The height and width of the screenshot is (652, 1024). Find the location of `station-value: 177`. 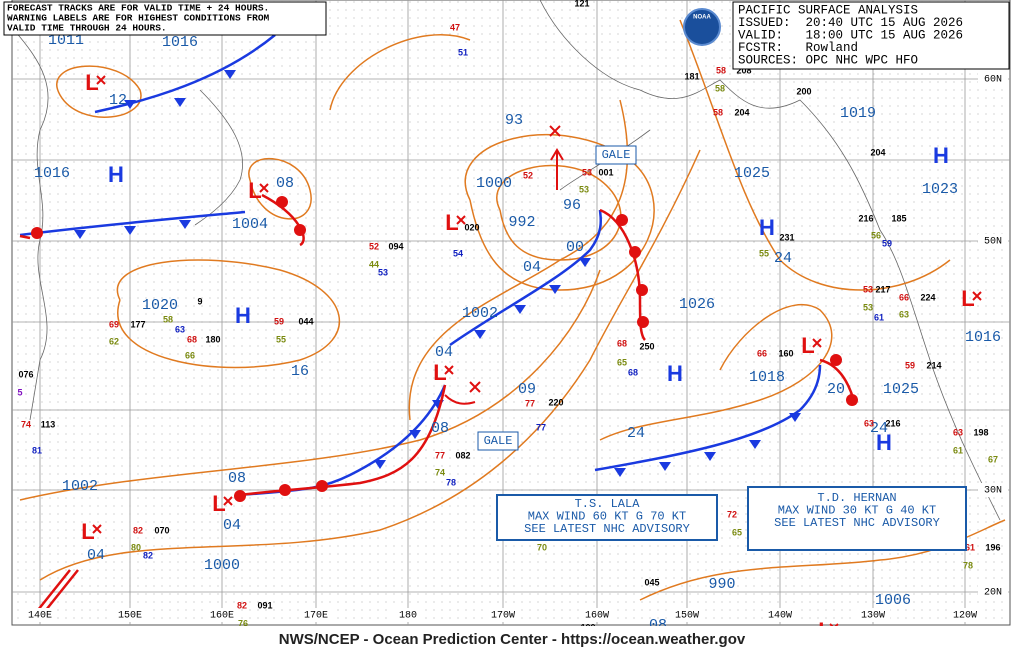

station-value: 177 is located at coordinates (137, 324).